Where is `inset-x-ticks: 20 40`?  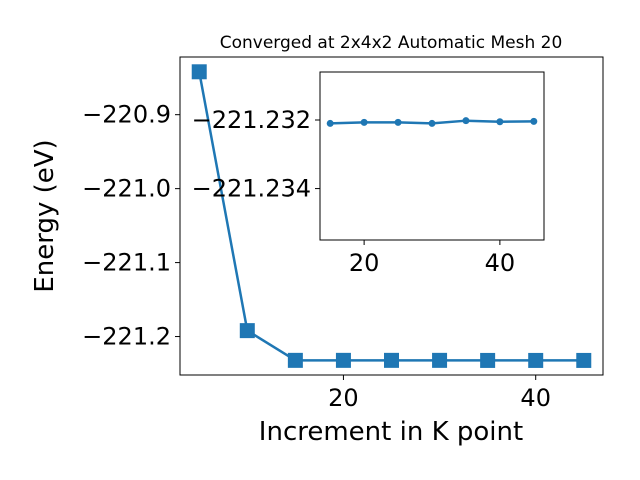 inset-x-ticks: 20 40 is located at coordinates (432, 258).